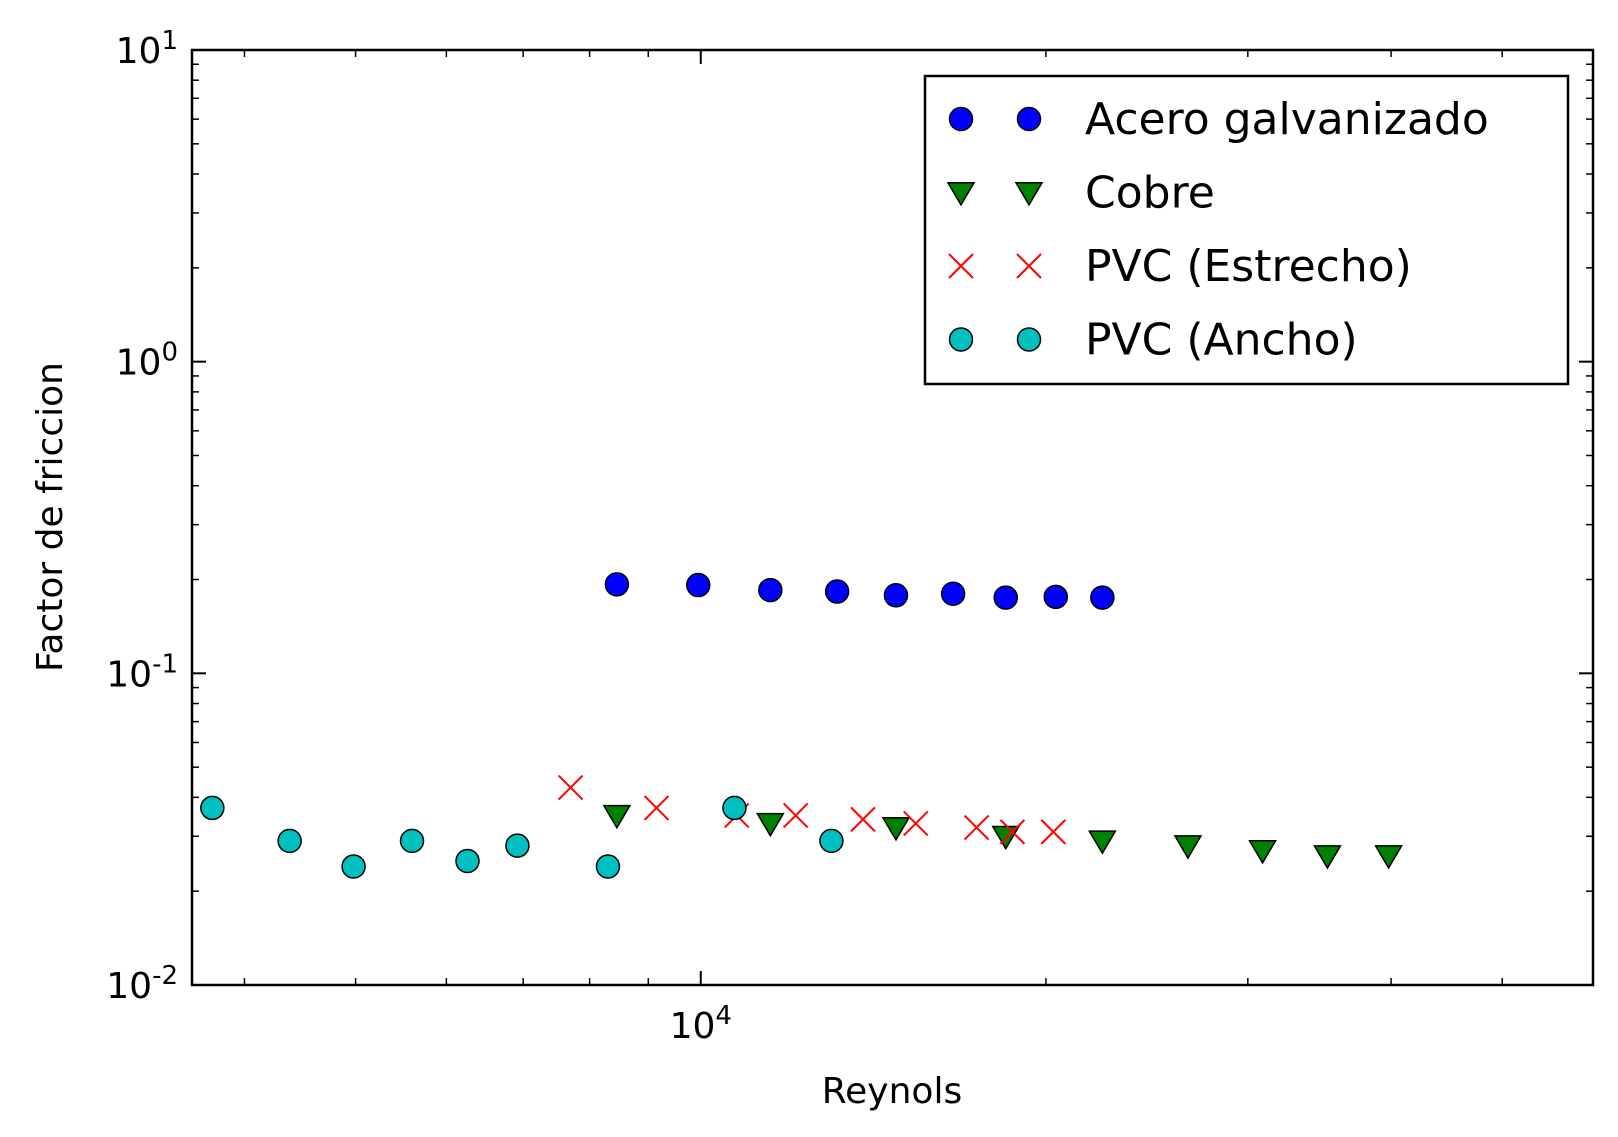 This screenshot has width=1618, height=1137. I want to click on legend-label: Acero galvanizado, so click(1287, 119).